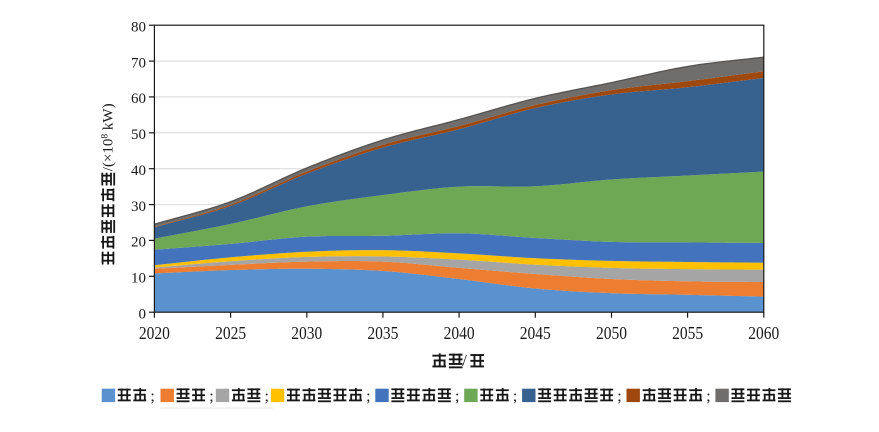 This screenshot has width=879, height=432. Describe the element at coordinates (138, 207) in the screenshot. I see `svg-text: 30` at that location.